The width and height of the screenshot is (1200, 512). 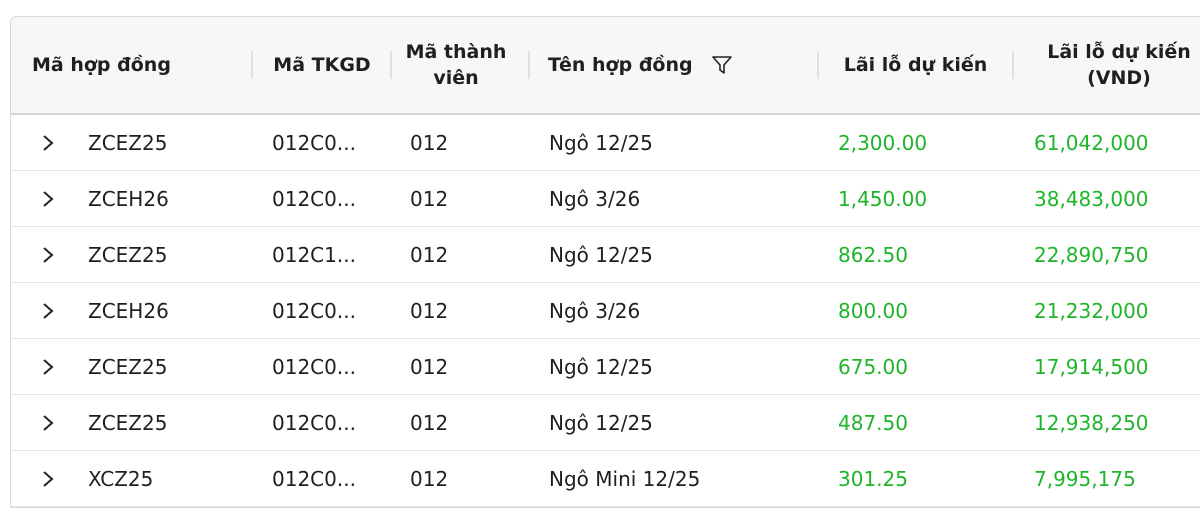 What do you see at coordinates (1091, 142) in the screenshot?
I see `cell-expected-pnl-vnd: 61,042,000` at bounding box center [1091, 142].